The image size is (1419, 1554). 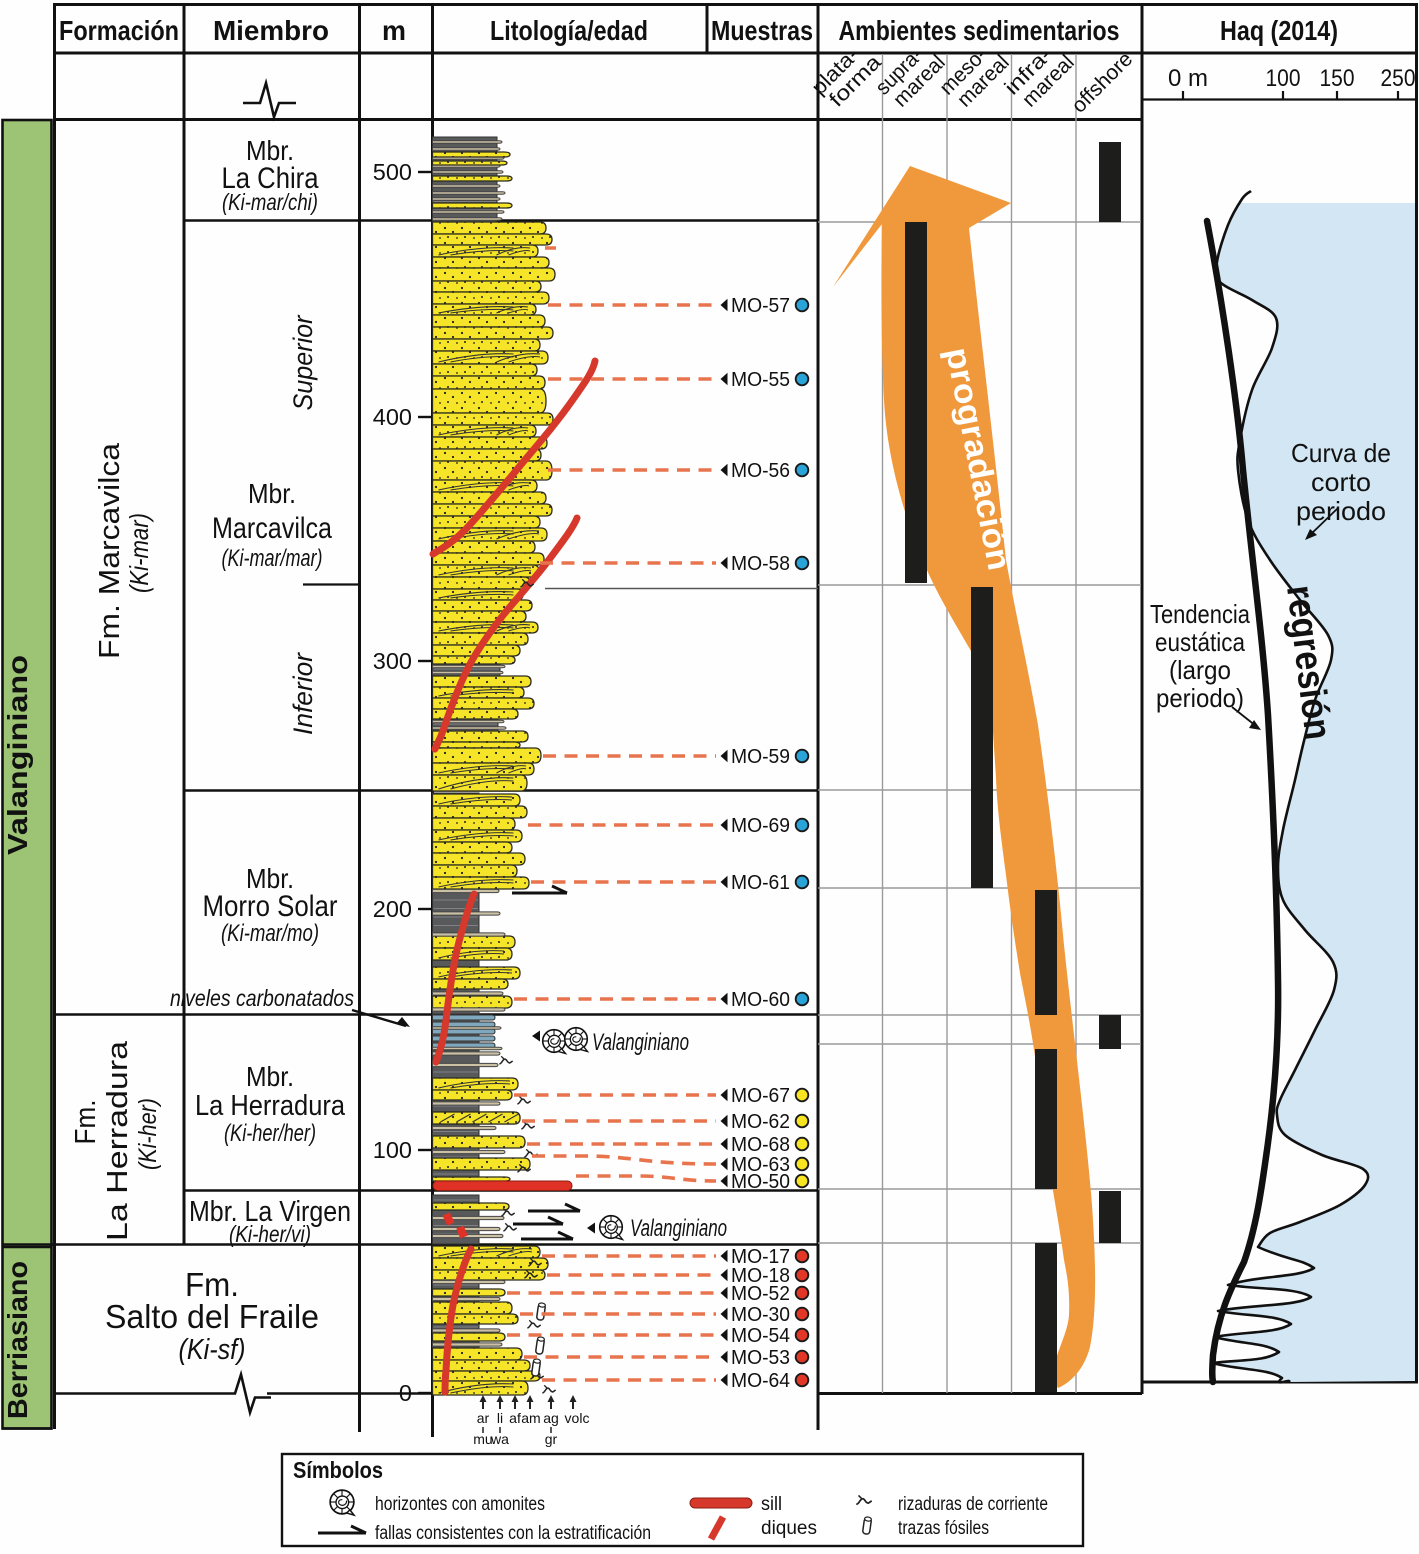 I want to click on svg-text: Muestras, so click(x=762, y=30).